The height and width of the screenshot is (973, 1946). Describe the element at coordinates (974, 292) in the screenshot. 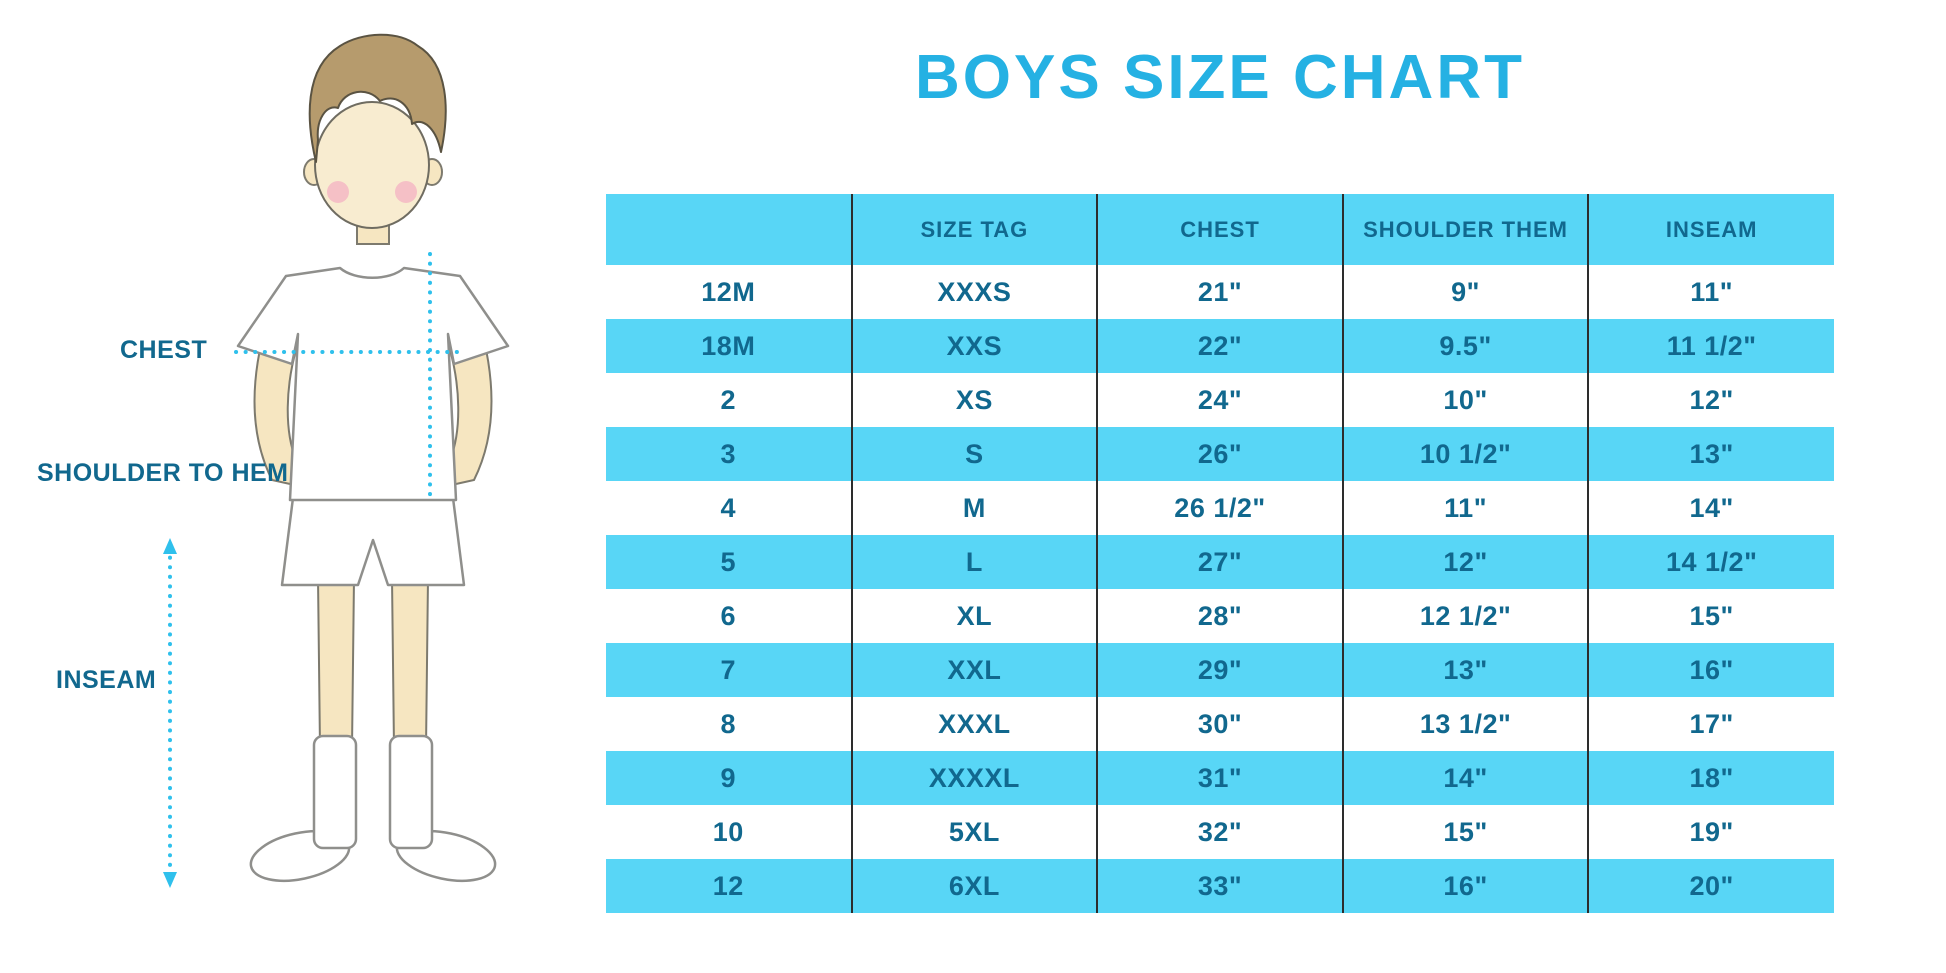

I see `value-cell: XXXS` at that location.